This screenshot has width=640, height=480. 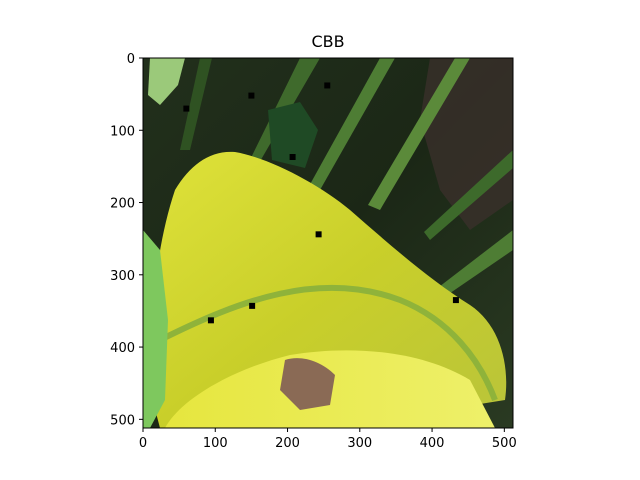 What do you see at coordinates (122, 420) in the screenshot?
I see `y-tick-label: 500` at bounding box center [122, 420].